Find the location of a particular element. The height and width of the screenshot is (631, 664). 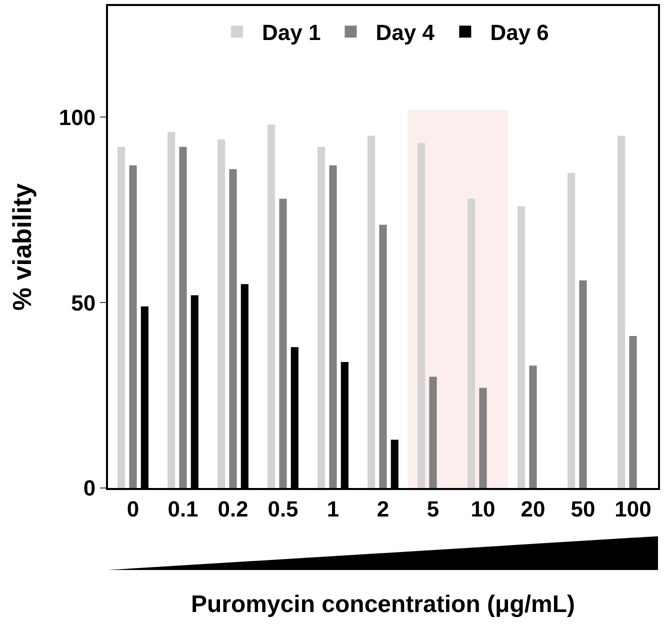

y-axis-title: % viability is located at coordinates (21, 246).